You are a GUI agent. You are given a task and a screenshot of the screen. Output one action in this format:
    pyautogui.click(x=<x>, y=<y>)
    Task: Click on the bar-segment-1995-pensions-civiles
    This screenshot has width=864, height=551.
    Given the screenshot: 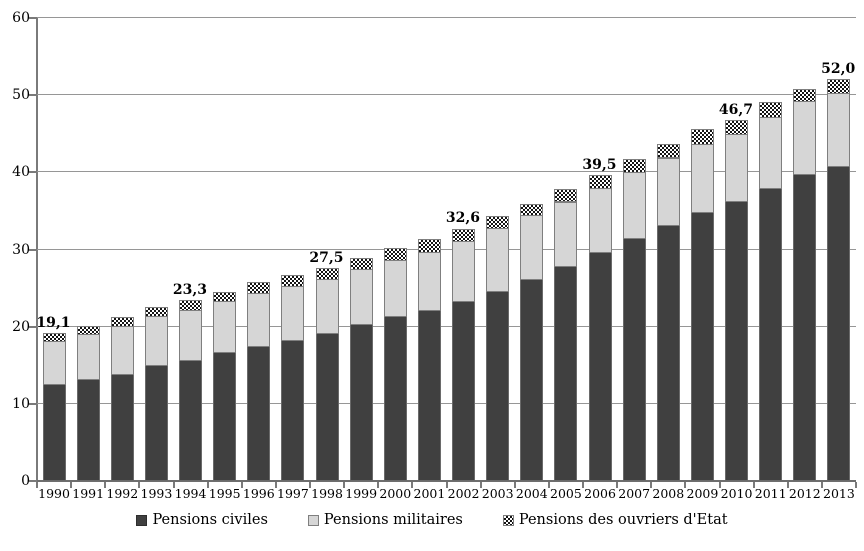 What is the action you would take?
    pyautogui.click(x=225, y=416)
    